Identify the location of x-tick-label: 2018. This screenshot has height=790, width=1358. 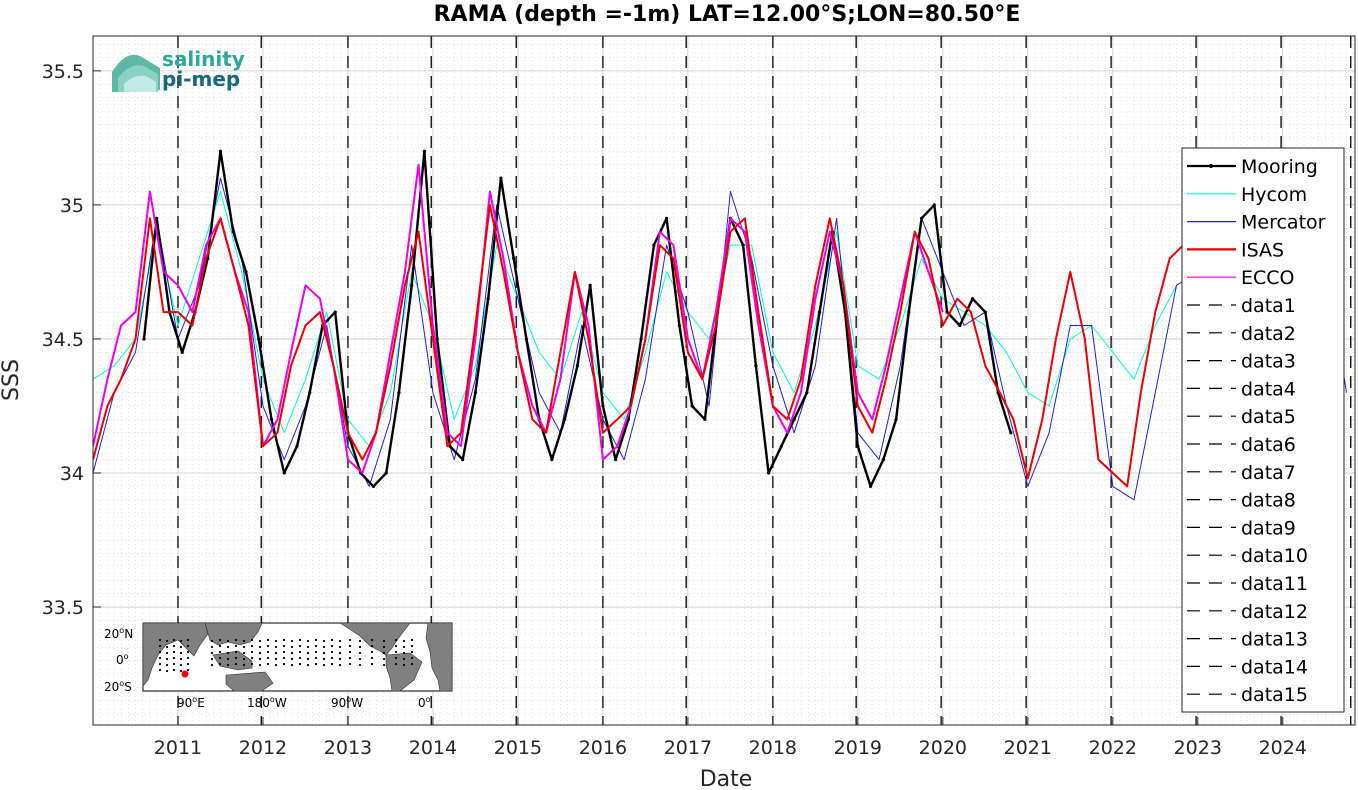
(773, 748).